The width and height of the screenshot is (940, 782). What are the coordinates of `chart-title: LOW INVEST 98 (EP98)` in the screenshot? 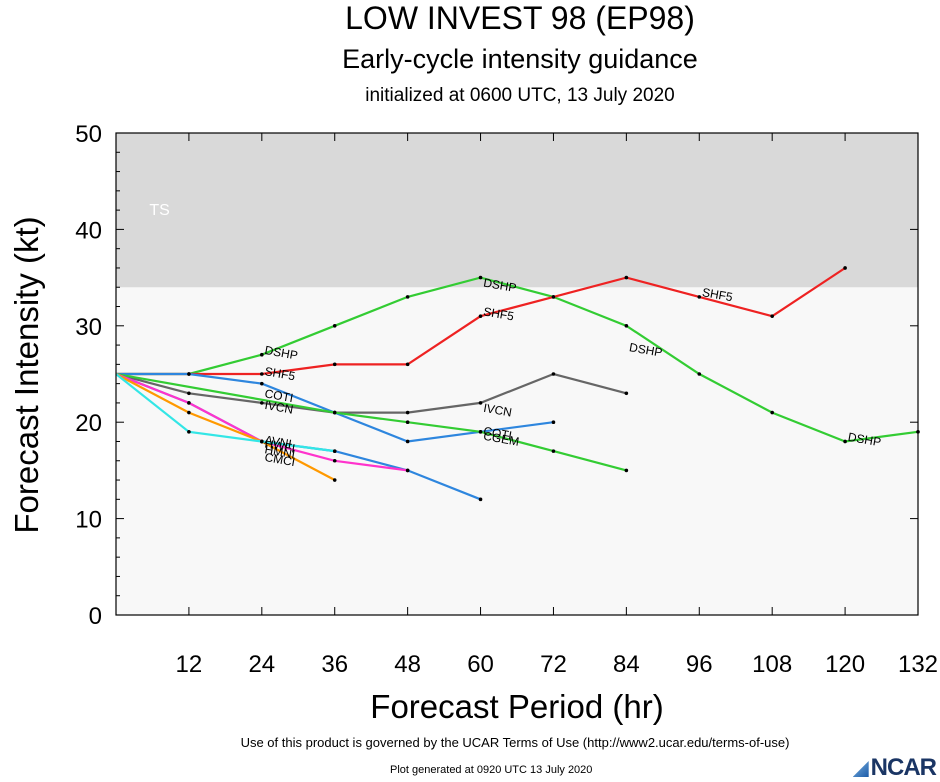 It's located at (520, 18).